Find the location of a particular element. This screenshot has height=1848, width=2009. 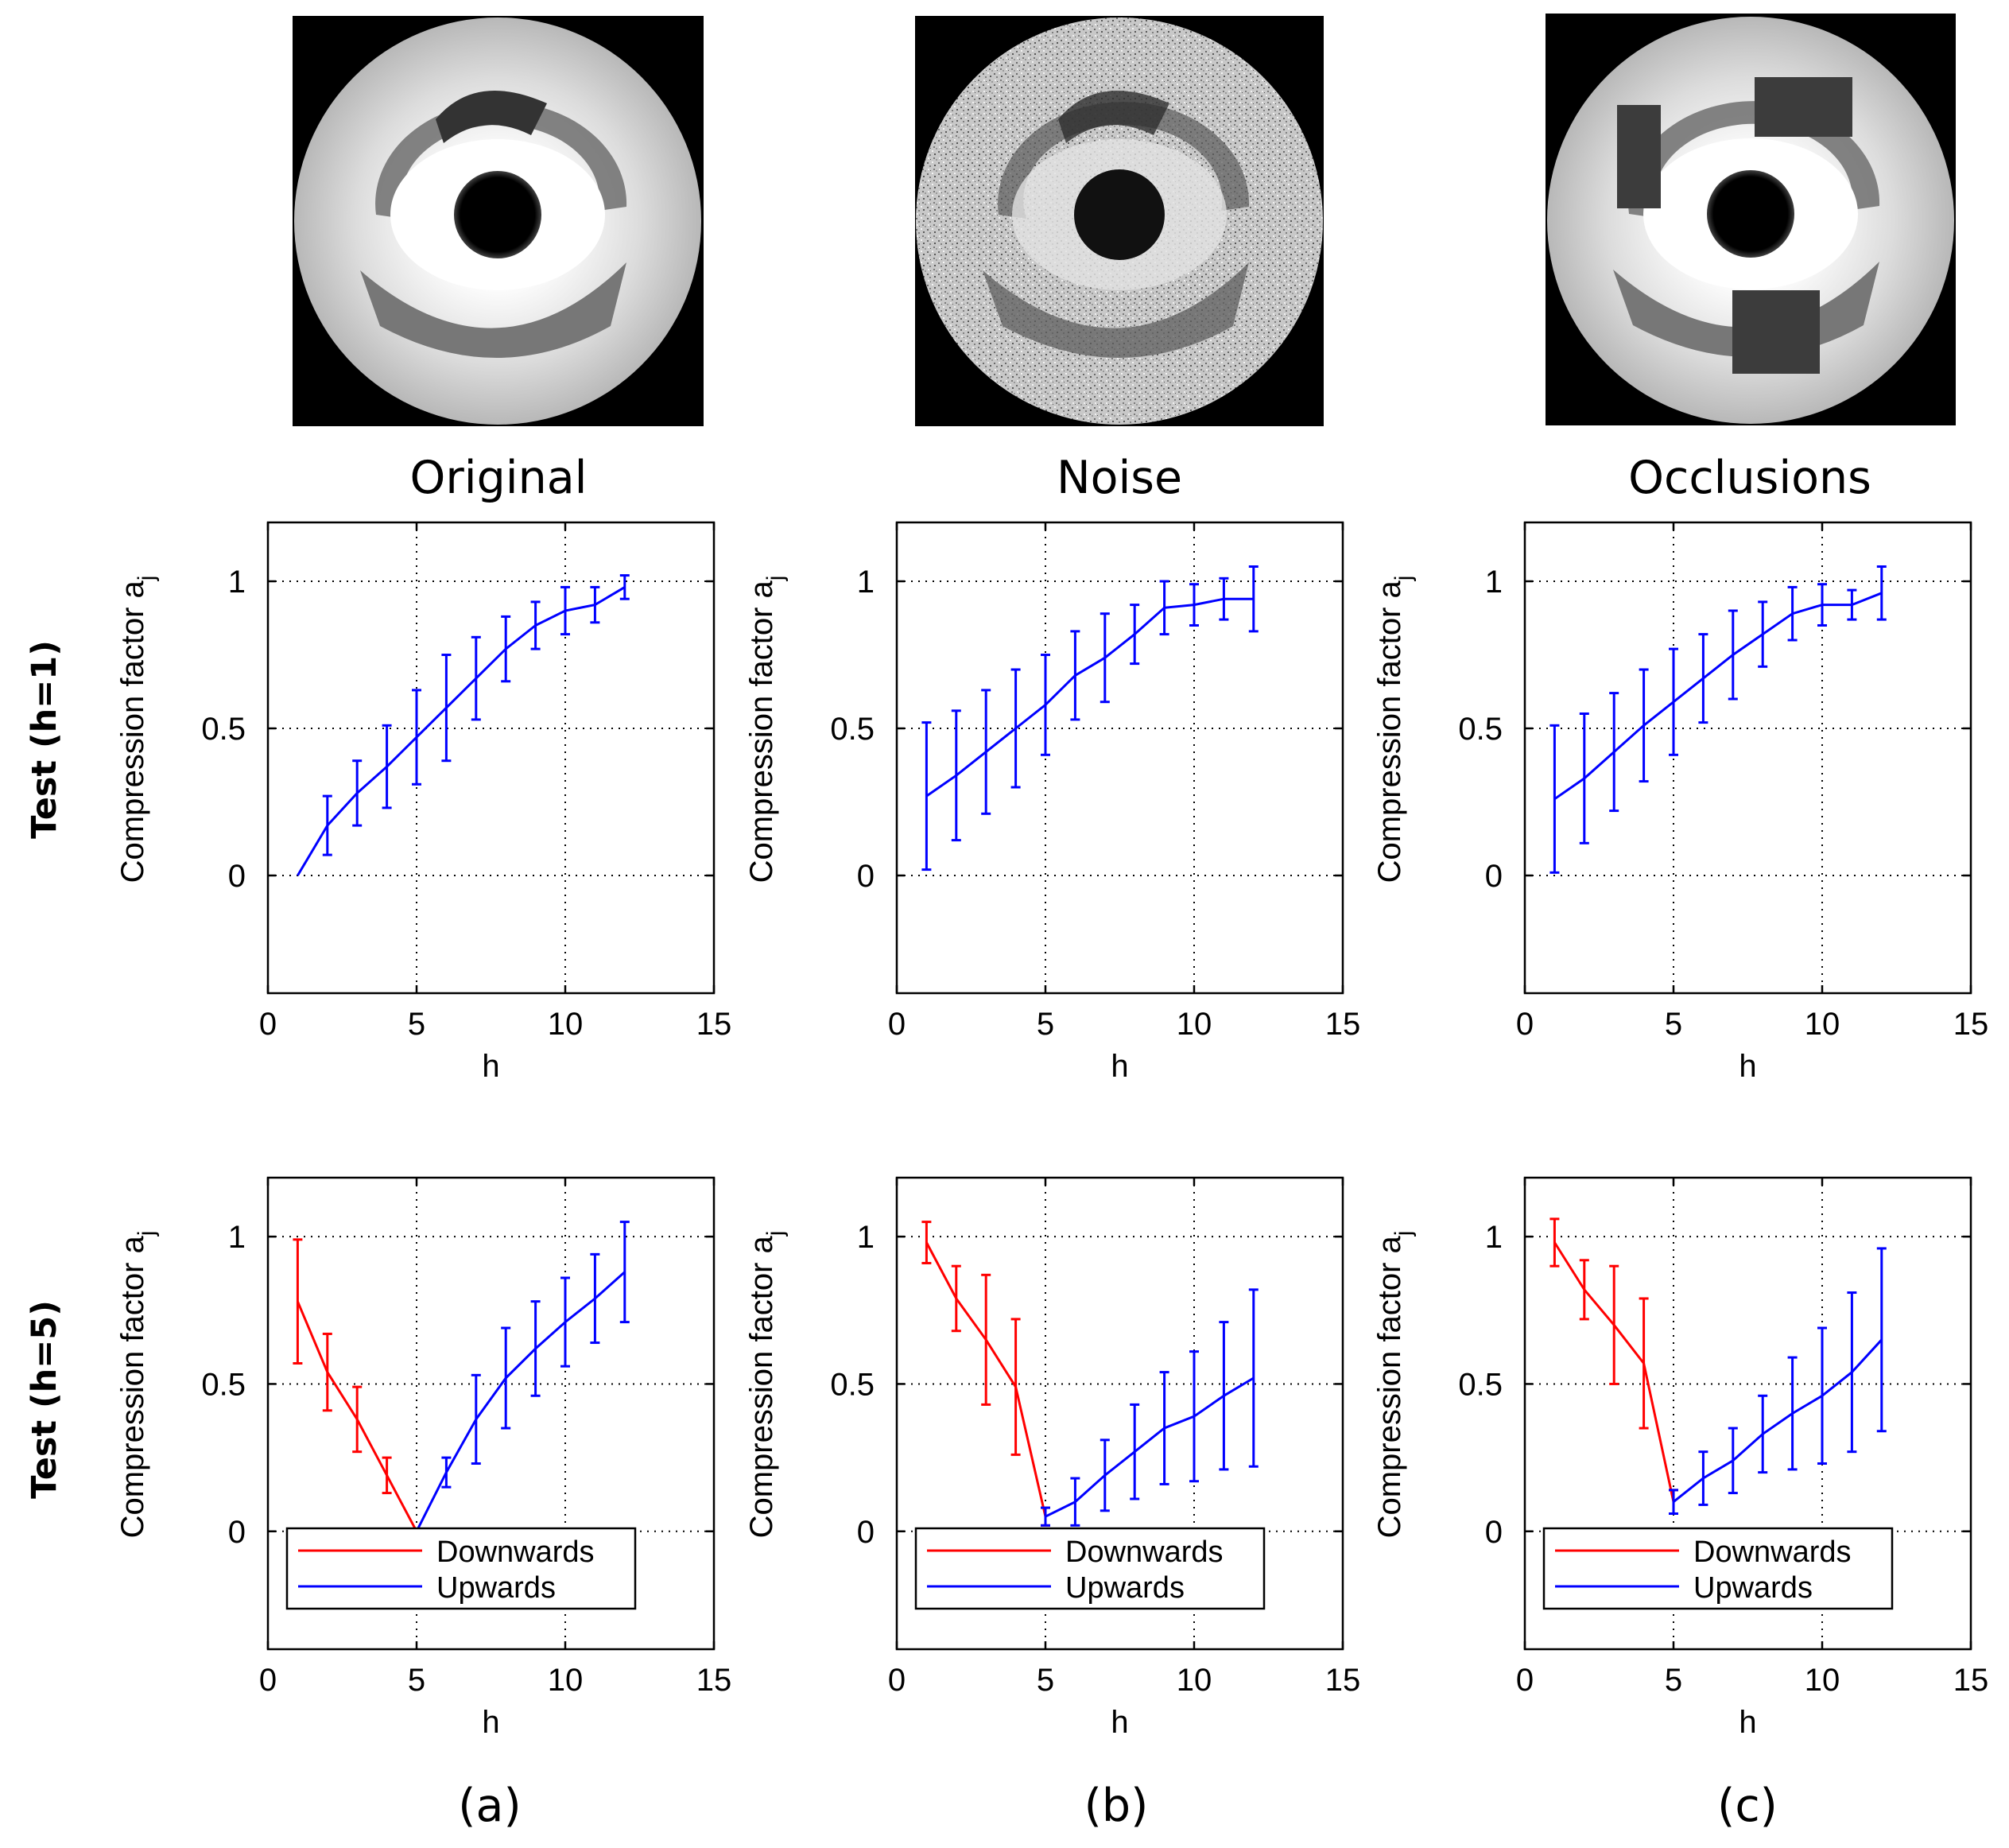

column-title-occlusions: Occlusions is located at coordinates (1749, 478).